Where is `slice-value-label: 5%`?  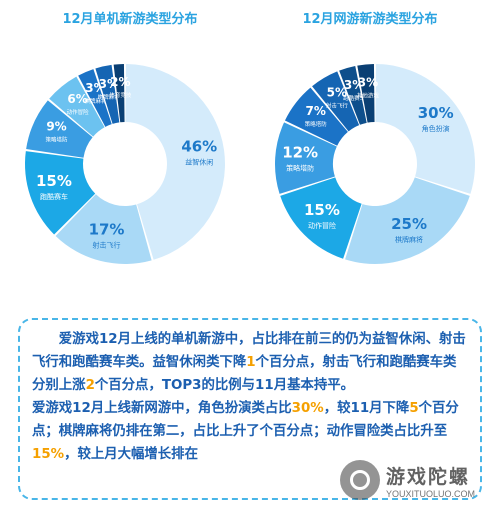 slice-value-label: 5% is located at coordinates (337, 92).